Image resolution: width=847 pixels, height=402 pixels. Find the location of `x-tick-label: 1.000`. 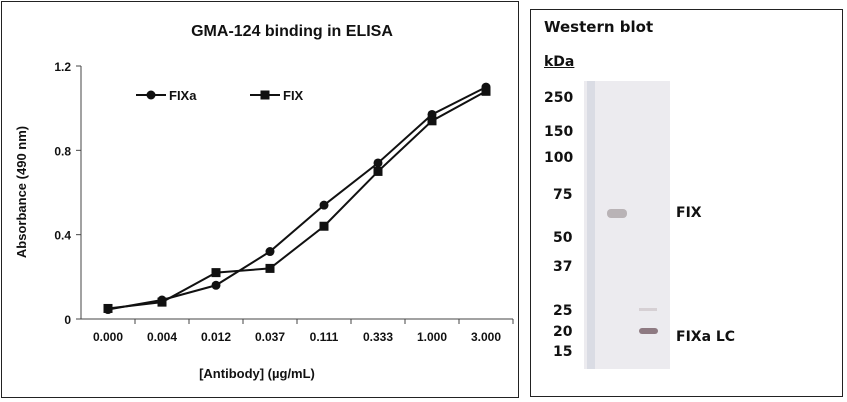

x-tick-label: 1.000 is located at coordinates (432, 337).